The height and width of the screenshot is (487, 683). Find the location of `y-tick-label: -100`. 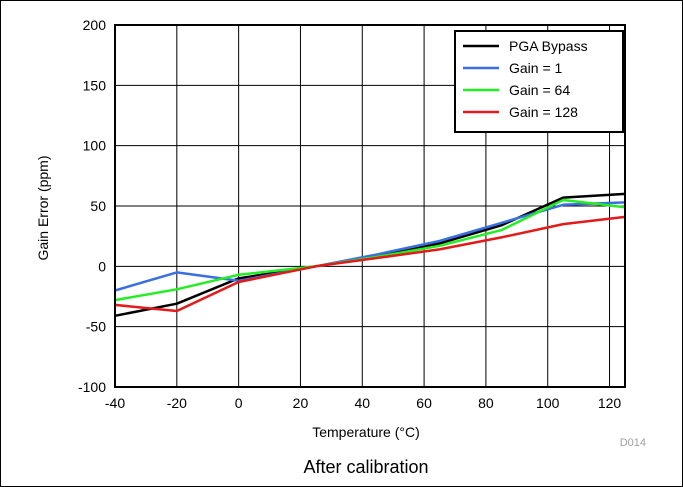

y-tick-label: -100 is located at coordinates (92, 387).